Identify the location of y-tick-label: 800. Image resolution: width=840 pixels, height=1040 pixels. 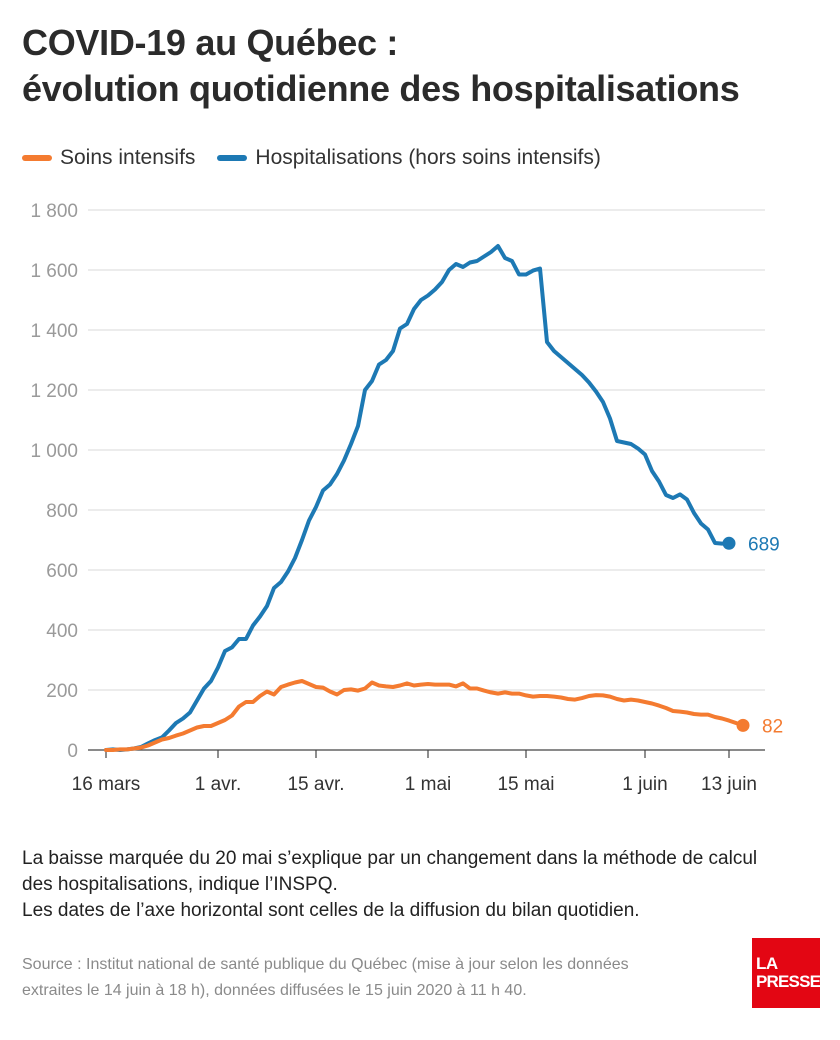
(62, 511).